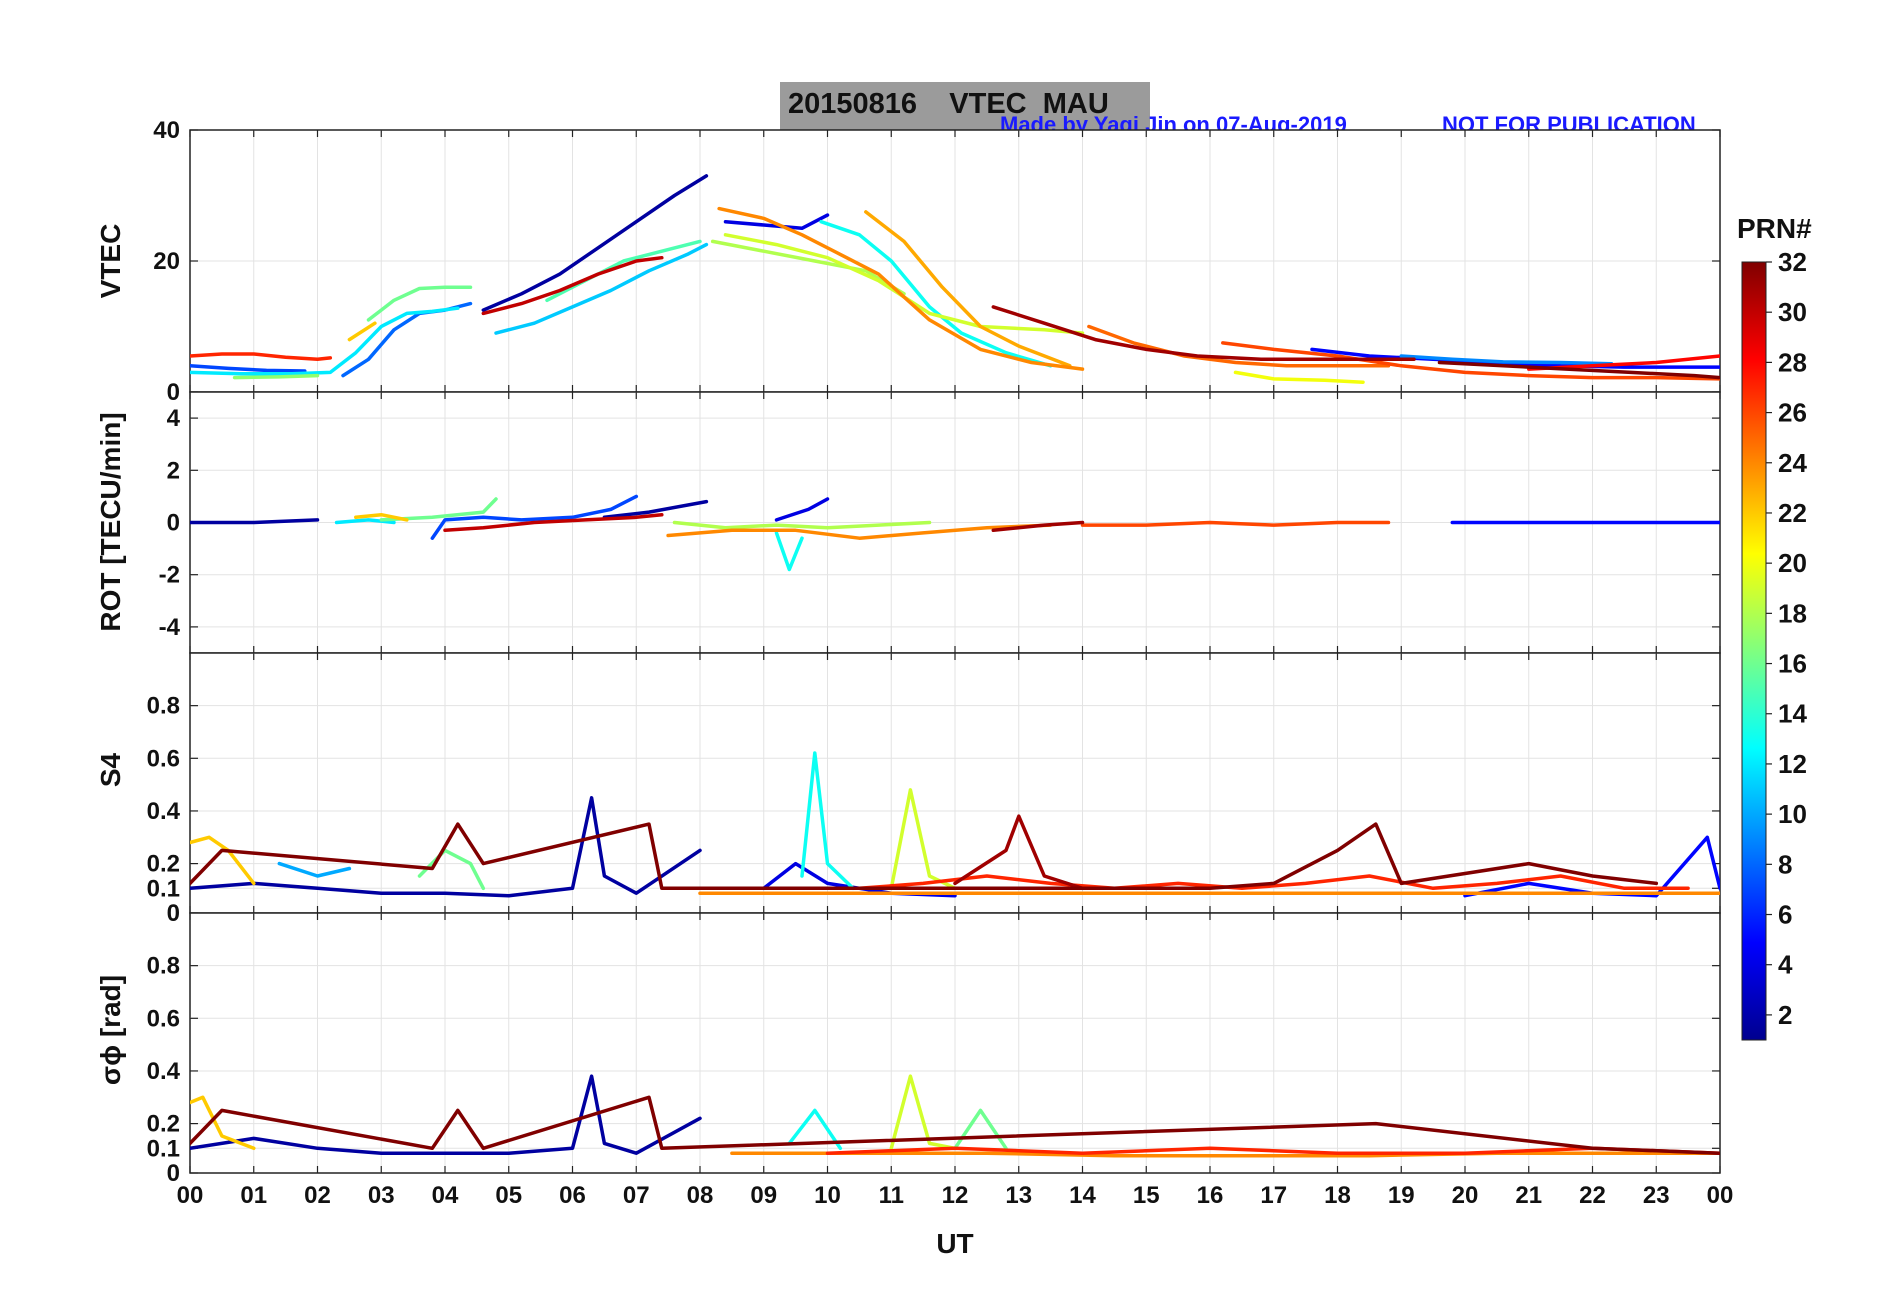  I want to click on colorbar-tick-label: 2, so click(1785, 1015).